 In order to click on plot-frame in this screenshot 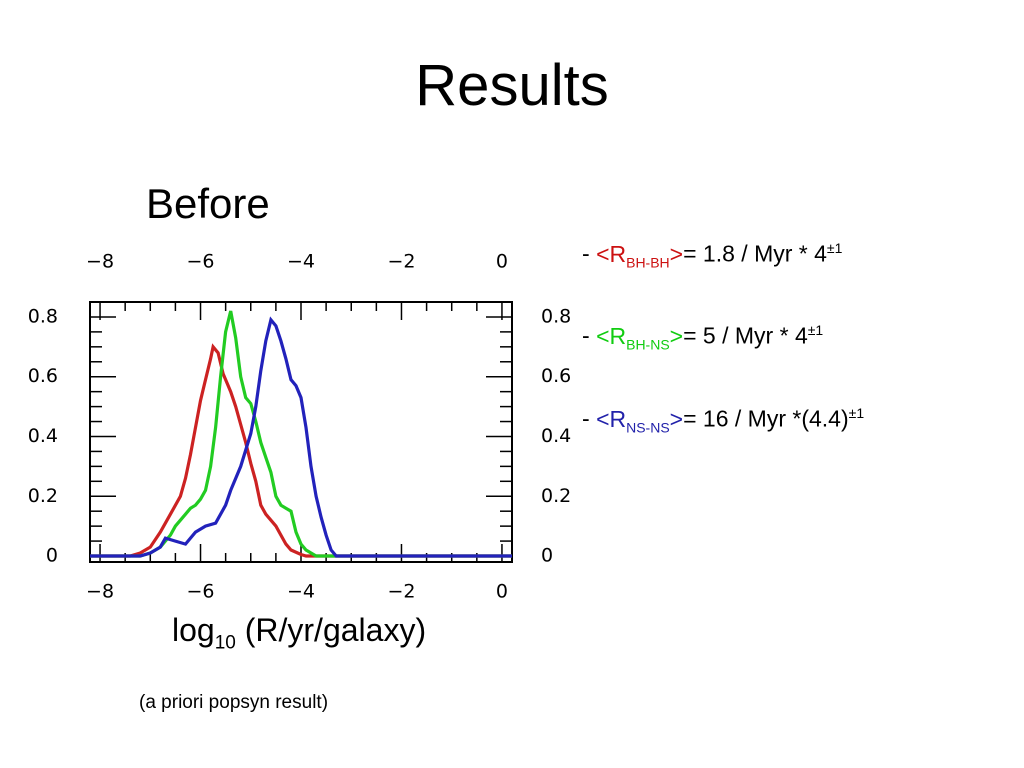, I will do `click(301, 432)`.